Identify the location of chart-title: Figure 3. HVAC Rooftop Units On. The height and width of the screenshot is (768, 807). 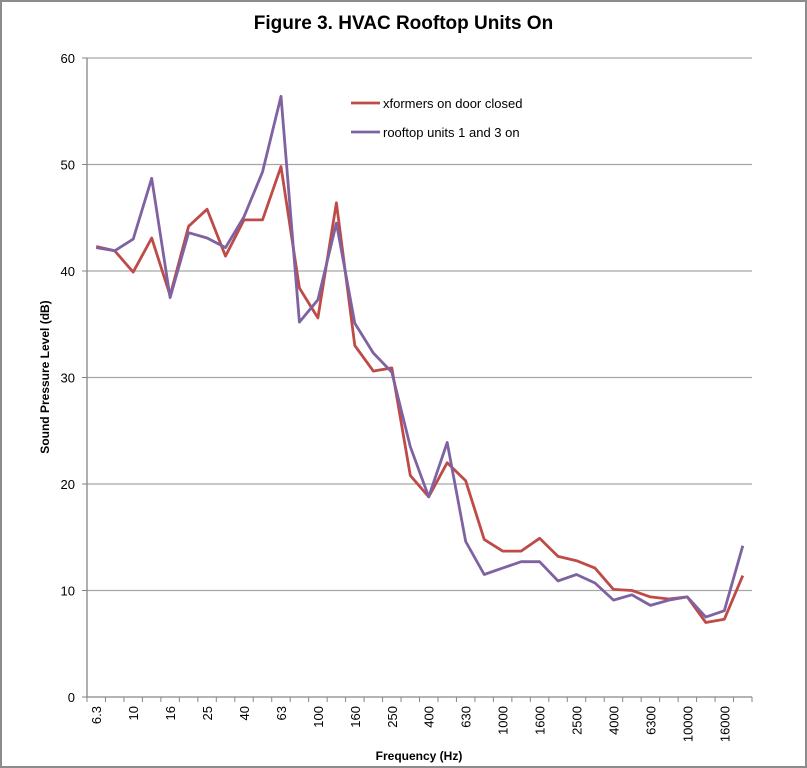
(403, 23).